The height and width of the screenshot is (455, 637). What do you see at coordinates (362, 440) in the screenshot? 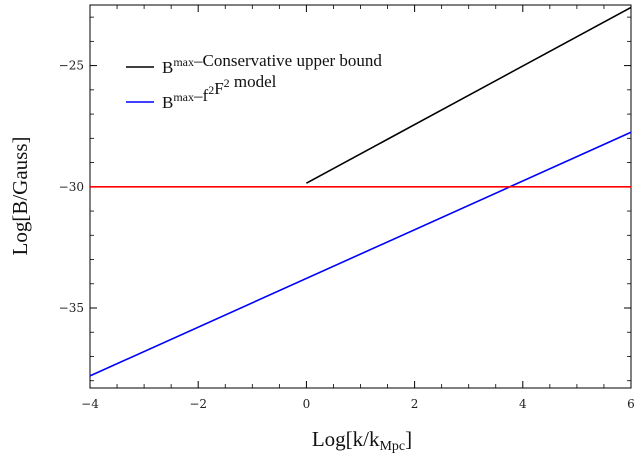
I see `x-axis-label: Log[k/kMpc]` at bounding box center [362, 440].